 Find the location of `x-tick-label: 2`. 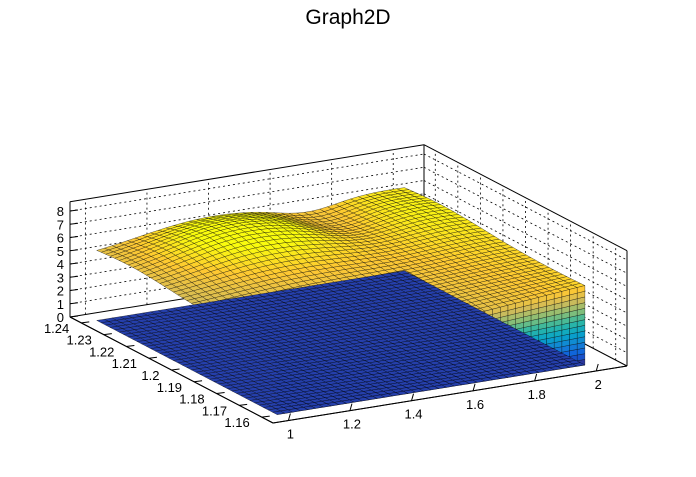

x-tick-label: 2 is located at coordinates (598, 384).